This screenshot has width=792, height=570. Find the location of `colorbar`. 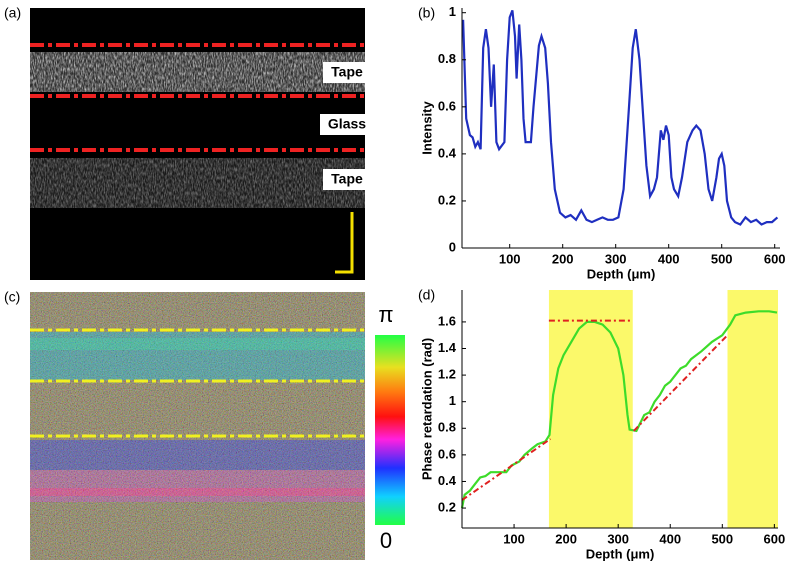

colorbar is located at coordinates (390, 430).